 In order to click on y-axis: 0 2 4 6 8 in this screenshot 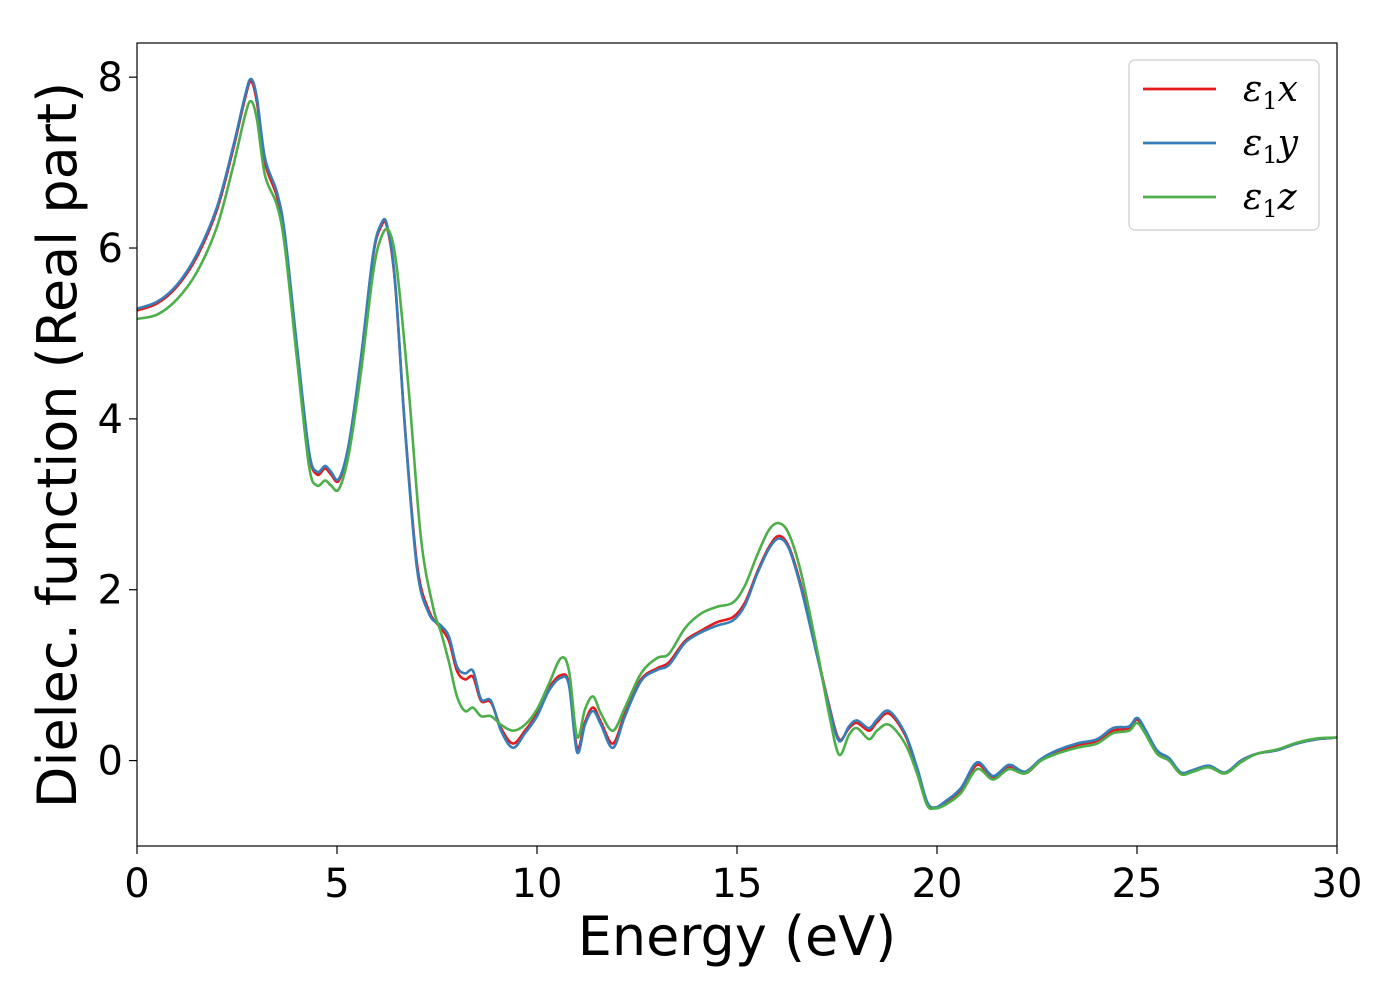, I will do `click(117, 420)`.